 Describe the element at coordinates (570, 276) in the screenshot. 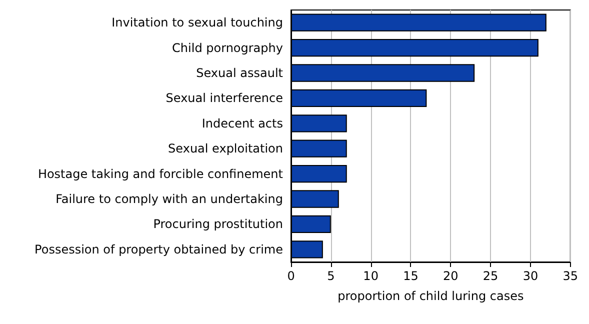

I see `x-tick-label: 35` at that location.